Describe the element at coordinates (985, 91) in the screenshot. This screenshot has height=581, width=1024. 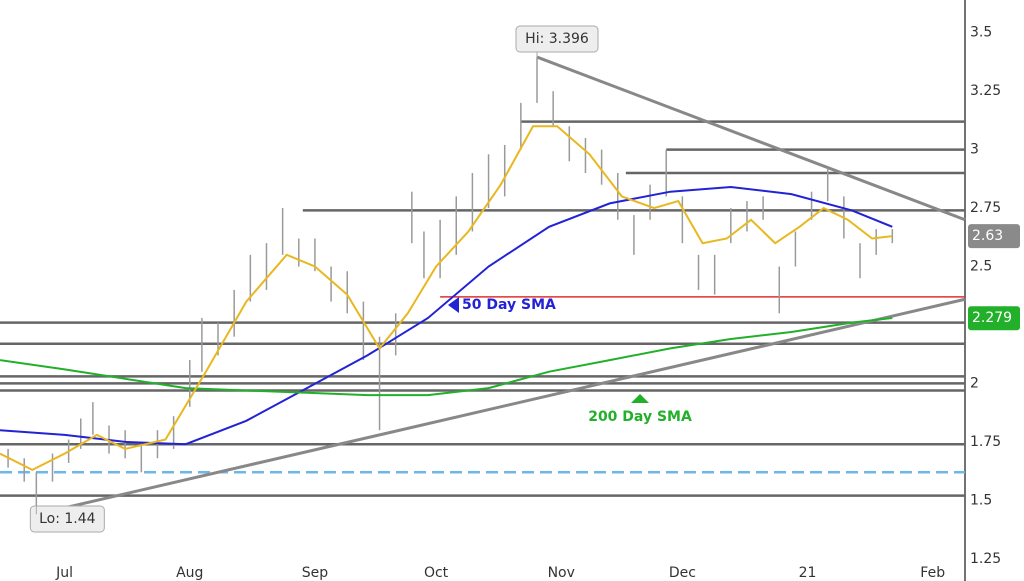
I see `y-tick-label: 3.25` at that location.